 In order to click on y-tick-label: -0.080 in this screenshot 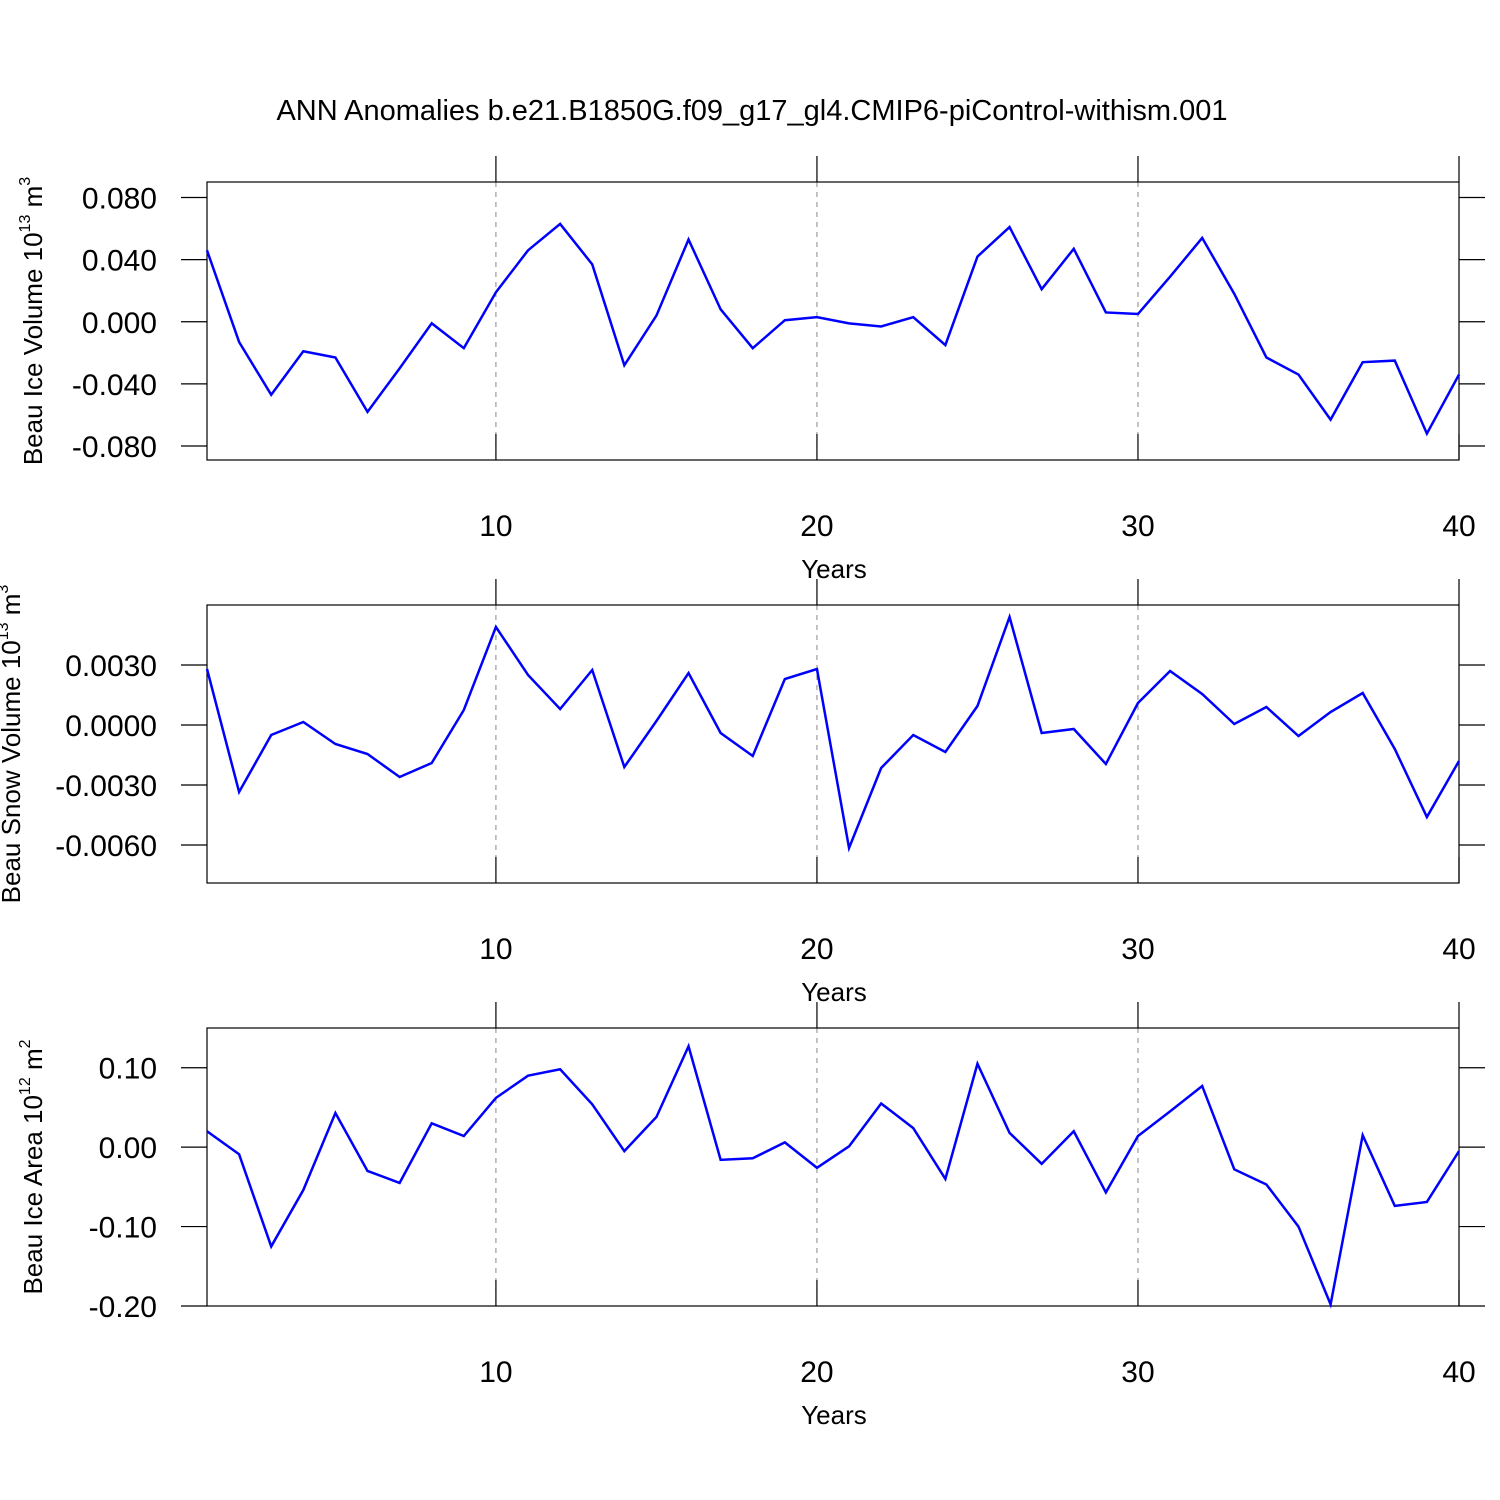, I will do `click(114, 447)`.